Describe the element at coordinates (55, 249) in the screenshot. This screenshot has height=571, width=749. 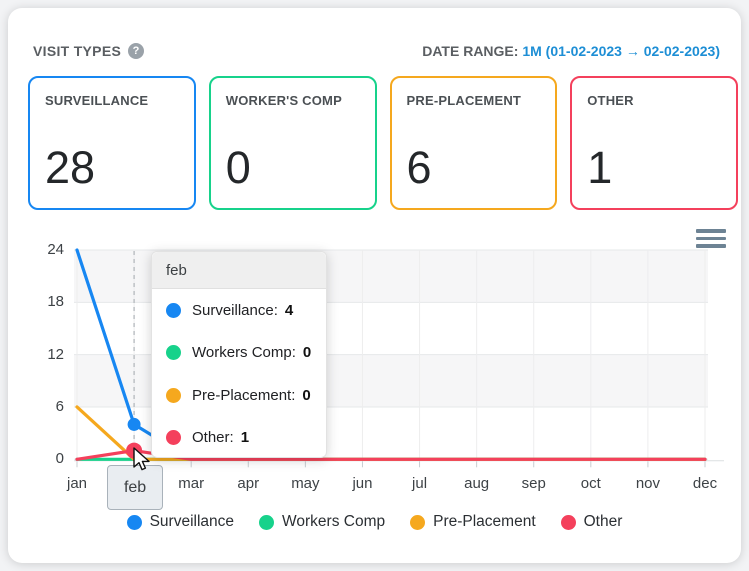
I see `y-axis-label-24: 24` at that location.